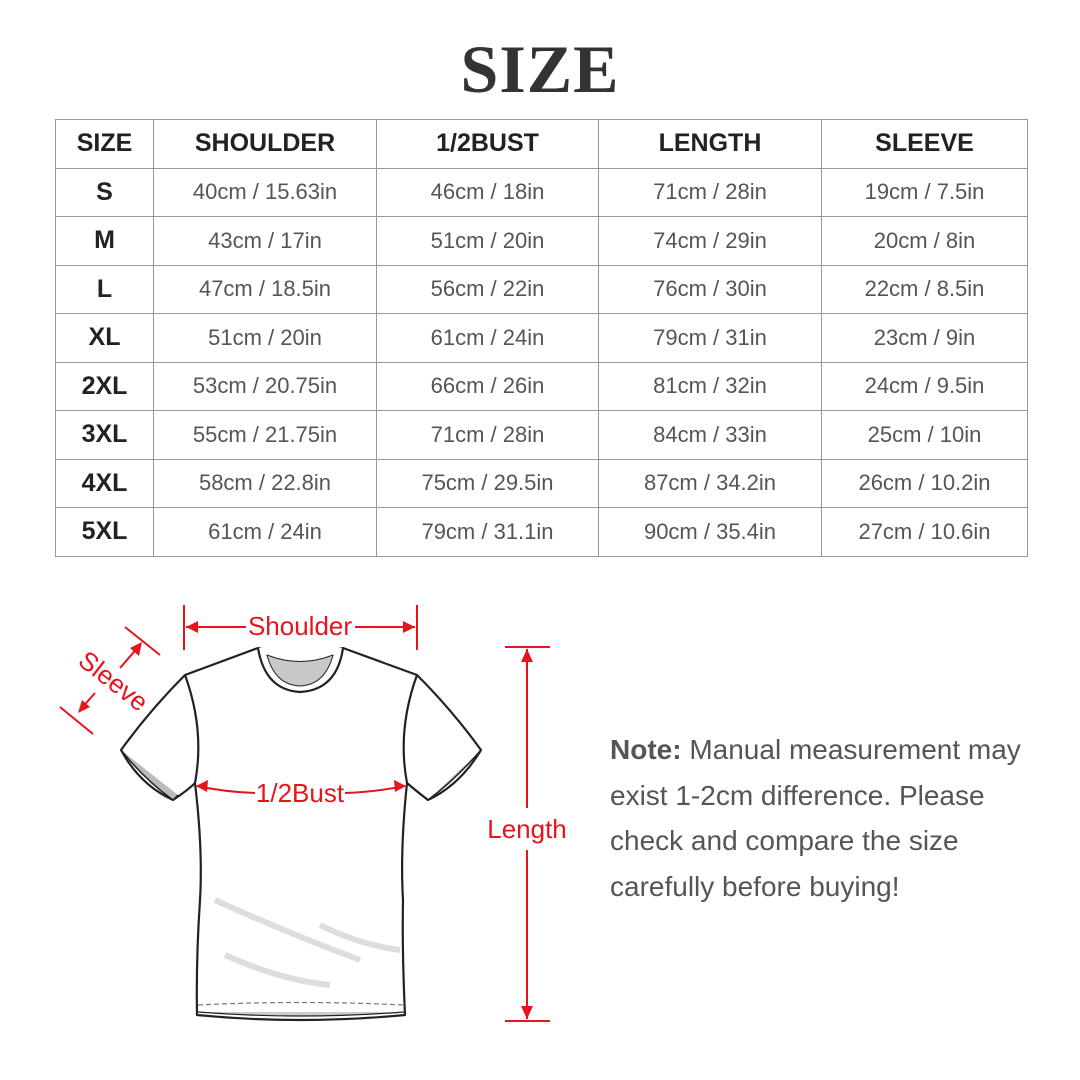 The height and width of the screenshot is (1080, 1080). Describe the element at coordinates (646, 749) in the screenshot. I see `note-label: Note:` at that location.